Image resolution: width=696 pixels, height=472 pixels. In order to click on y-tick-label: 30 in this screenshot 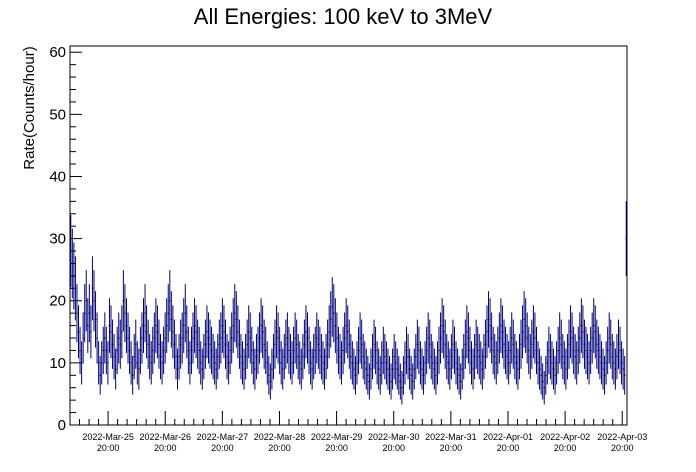, I will do `click(57, 239)`.